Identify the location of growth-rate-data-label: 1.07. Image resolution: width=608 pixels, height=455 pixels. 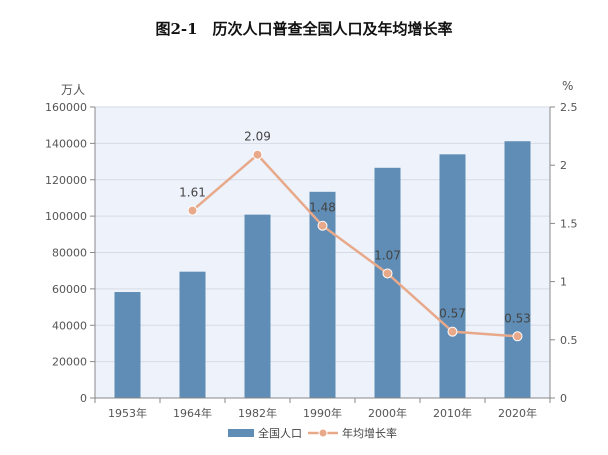
(387, 255).